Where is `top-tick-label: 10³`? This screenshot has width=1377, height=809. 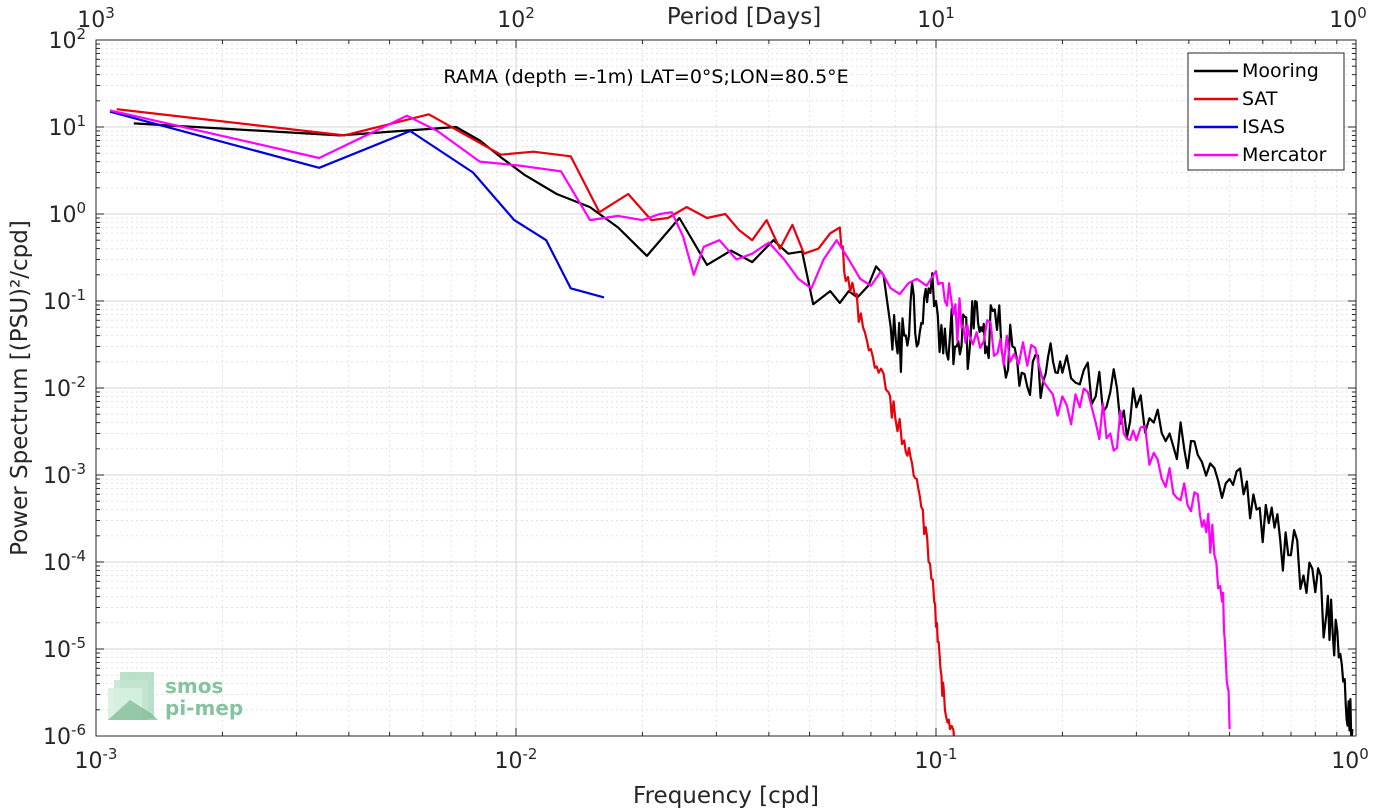
top-tick-label: 10³ is located at coordinates (96, 18).